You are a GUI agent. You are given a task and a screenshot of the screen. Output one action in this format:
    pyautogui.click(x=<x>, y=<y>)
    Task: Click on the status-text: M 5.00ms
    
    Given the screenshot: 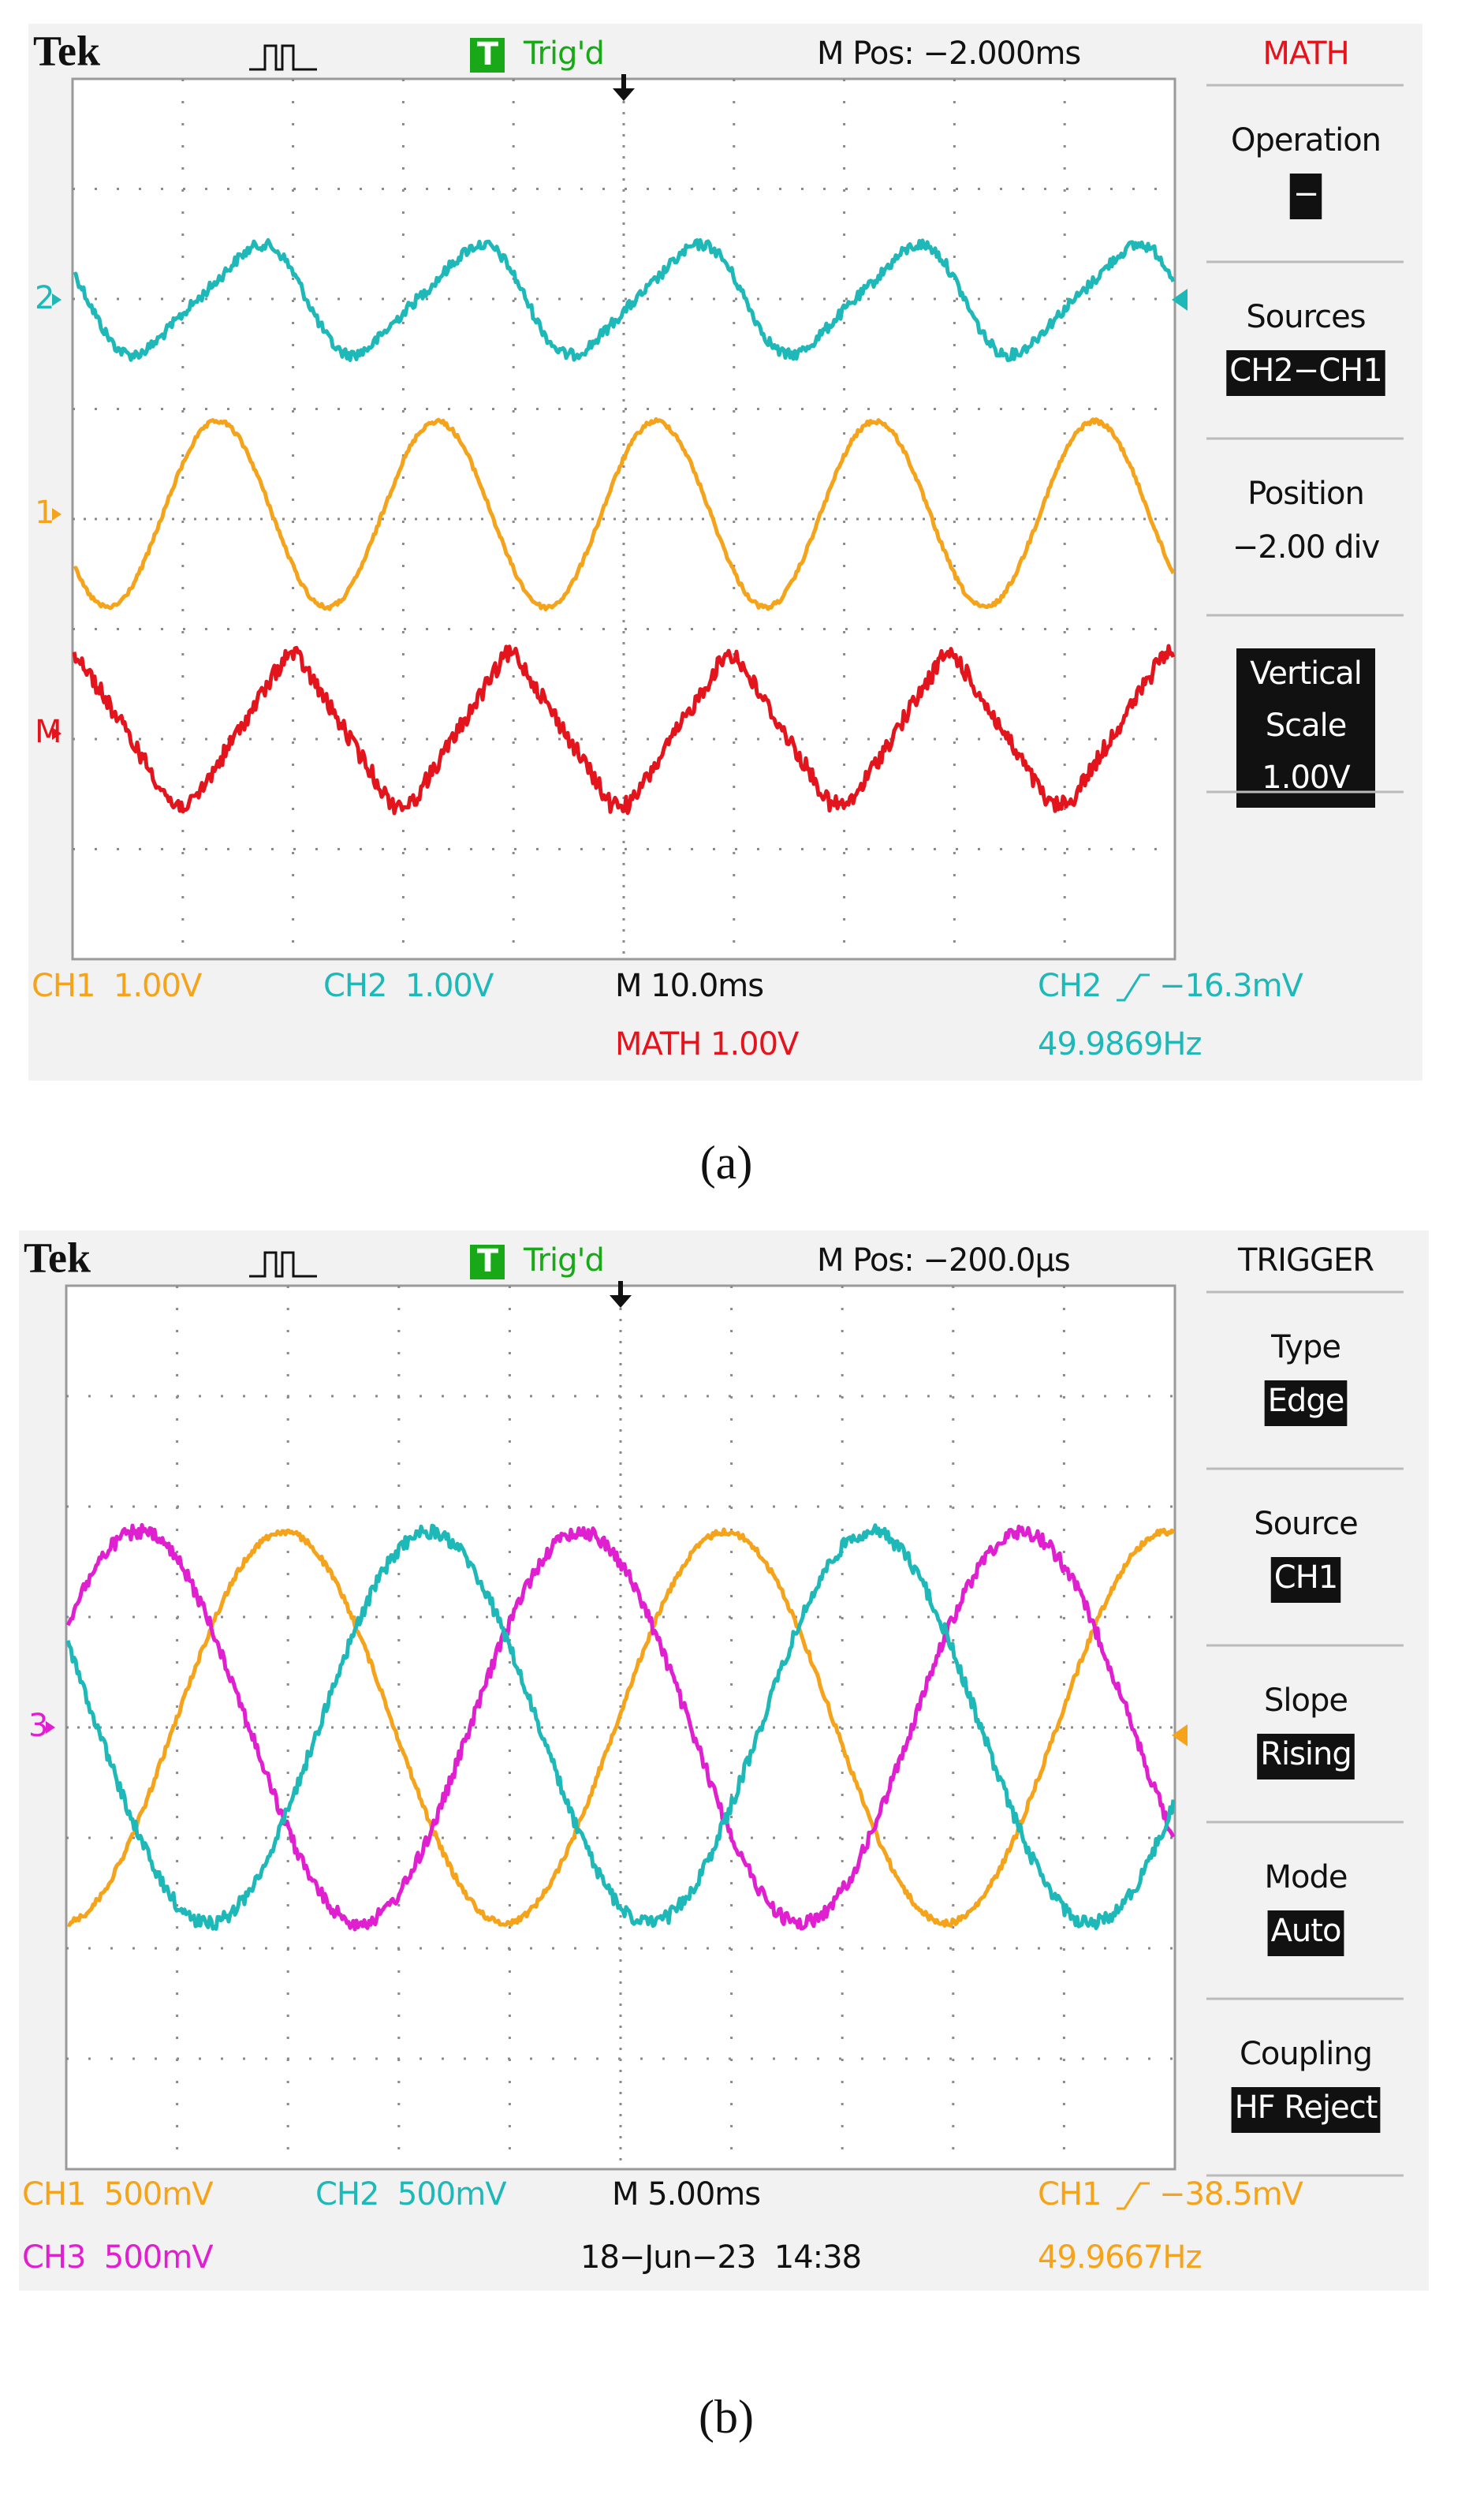 What is the action you would take?
    pyautogui.click(x=686, y=2194)
    